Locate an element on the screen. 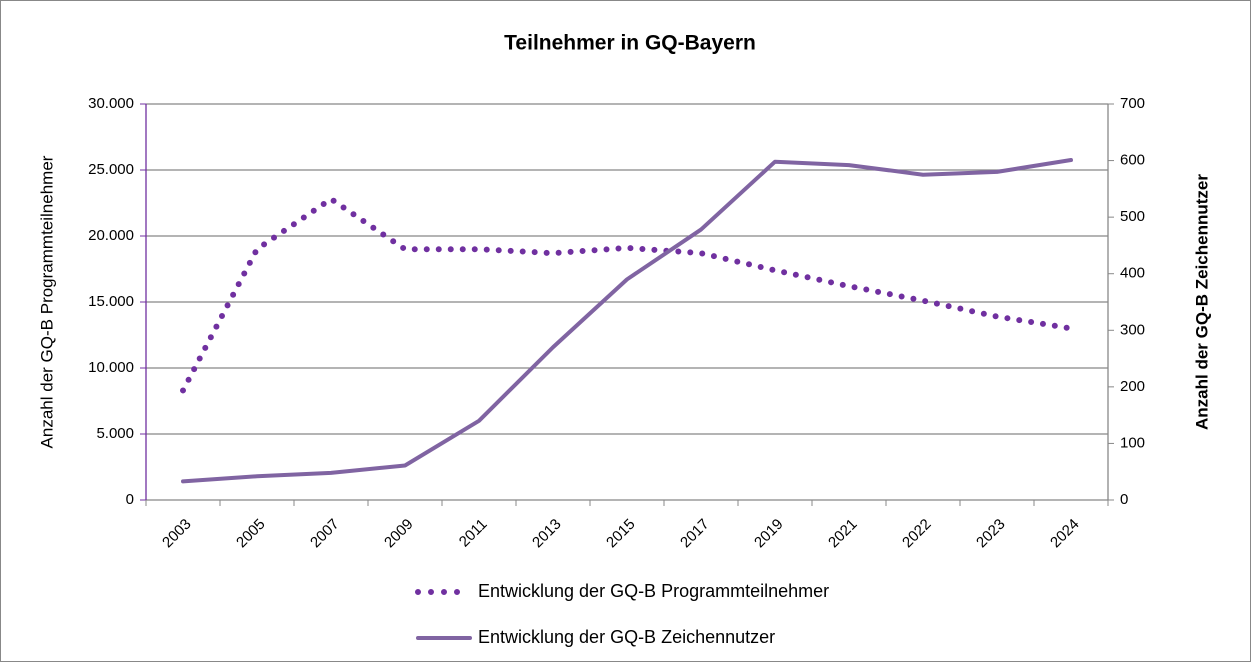 The image size is (1251, 667). y-tick-label: 15.000 is located at coordinates (111, 301).